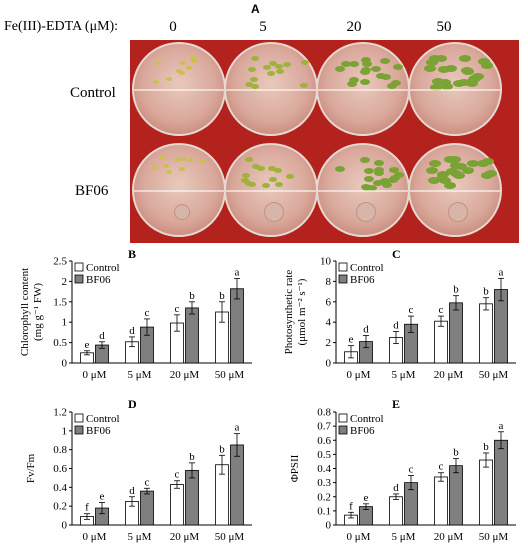 The width and height of the screenshot is (528, 550). What do you see at coordinates (329, 282) in the screenshot?
I see `y-tick-label: 8` at bounding box center [329, 282].